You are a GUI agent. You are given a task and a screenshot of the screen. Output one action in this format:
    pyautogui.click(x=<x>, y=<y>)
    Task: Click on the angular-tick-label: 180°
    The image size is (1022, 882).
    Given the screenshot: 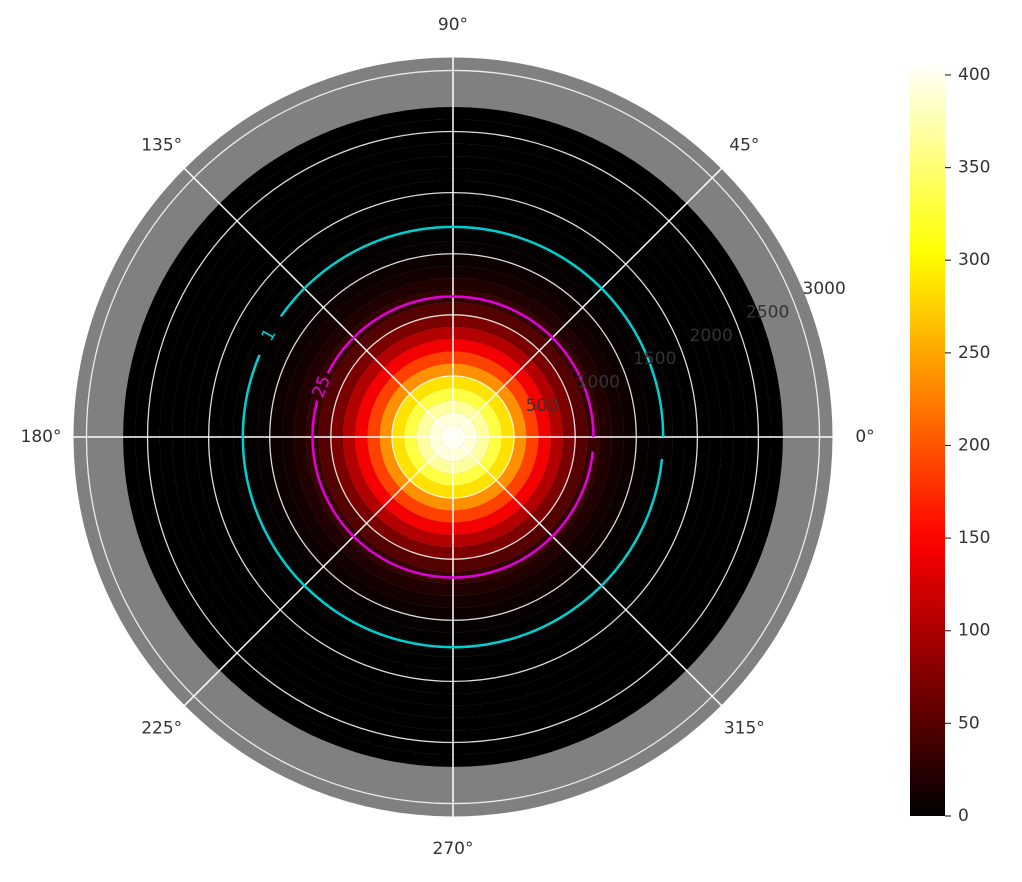 What is the action you would take?
    pyautogui.click(x=41, y=437)
    